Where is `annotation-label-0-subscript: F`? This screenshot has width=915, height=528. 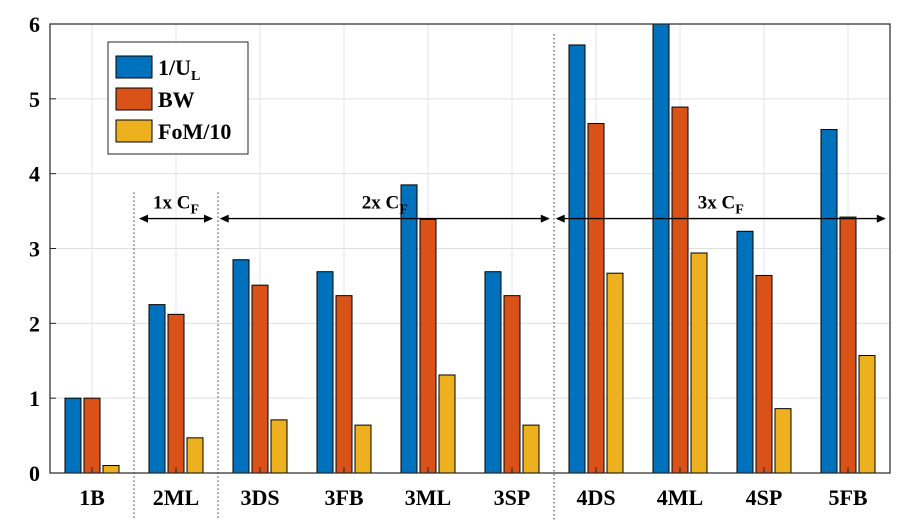 annotation-label-0-subscript: F is located at coordinates (194, 210).